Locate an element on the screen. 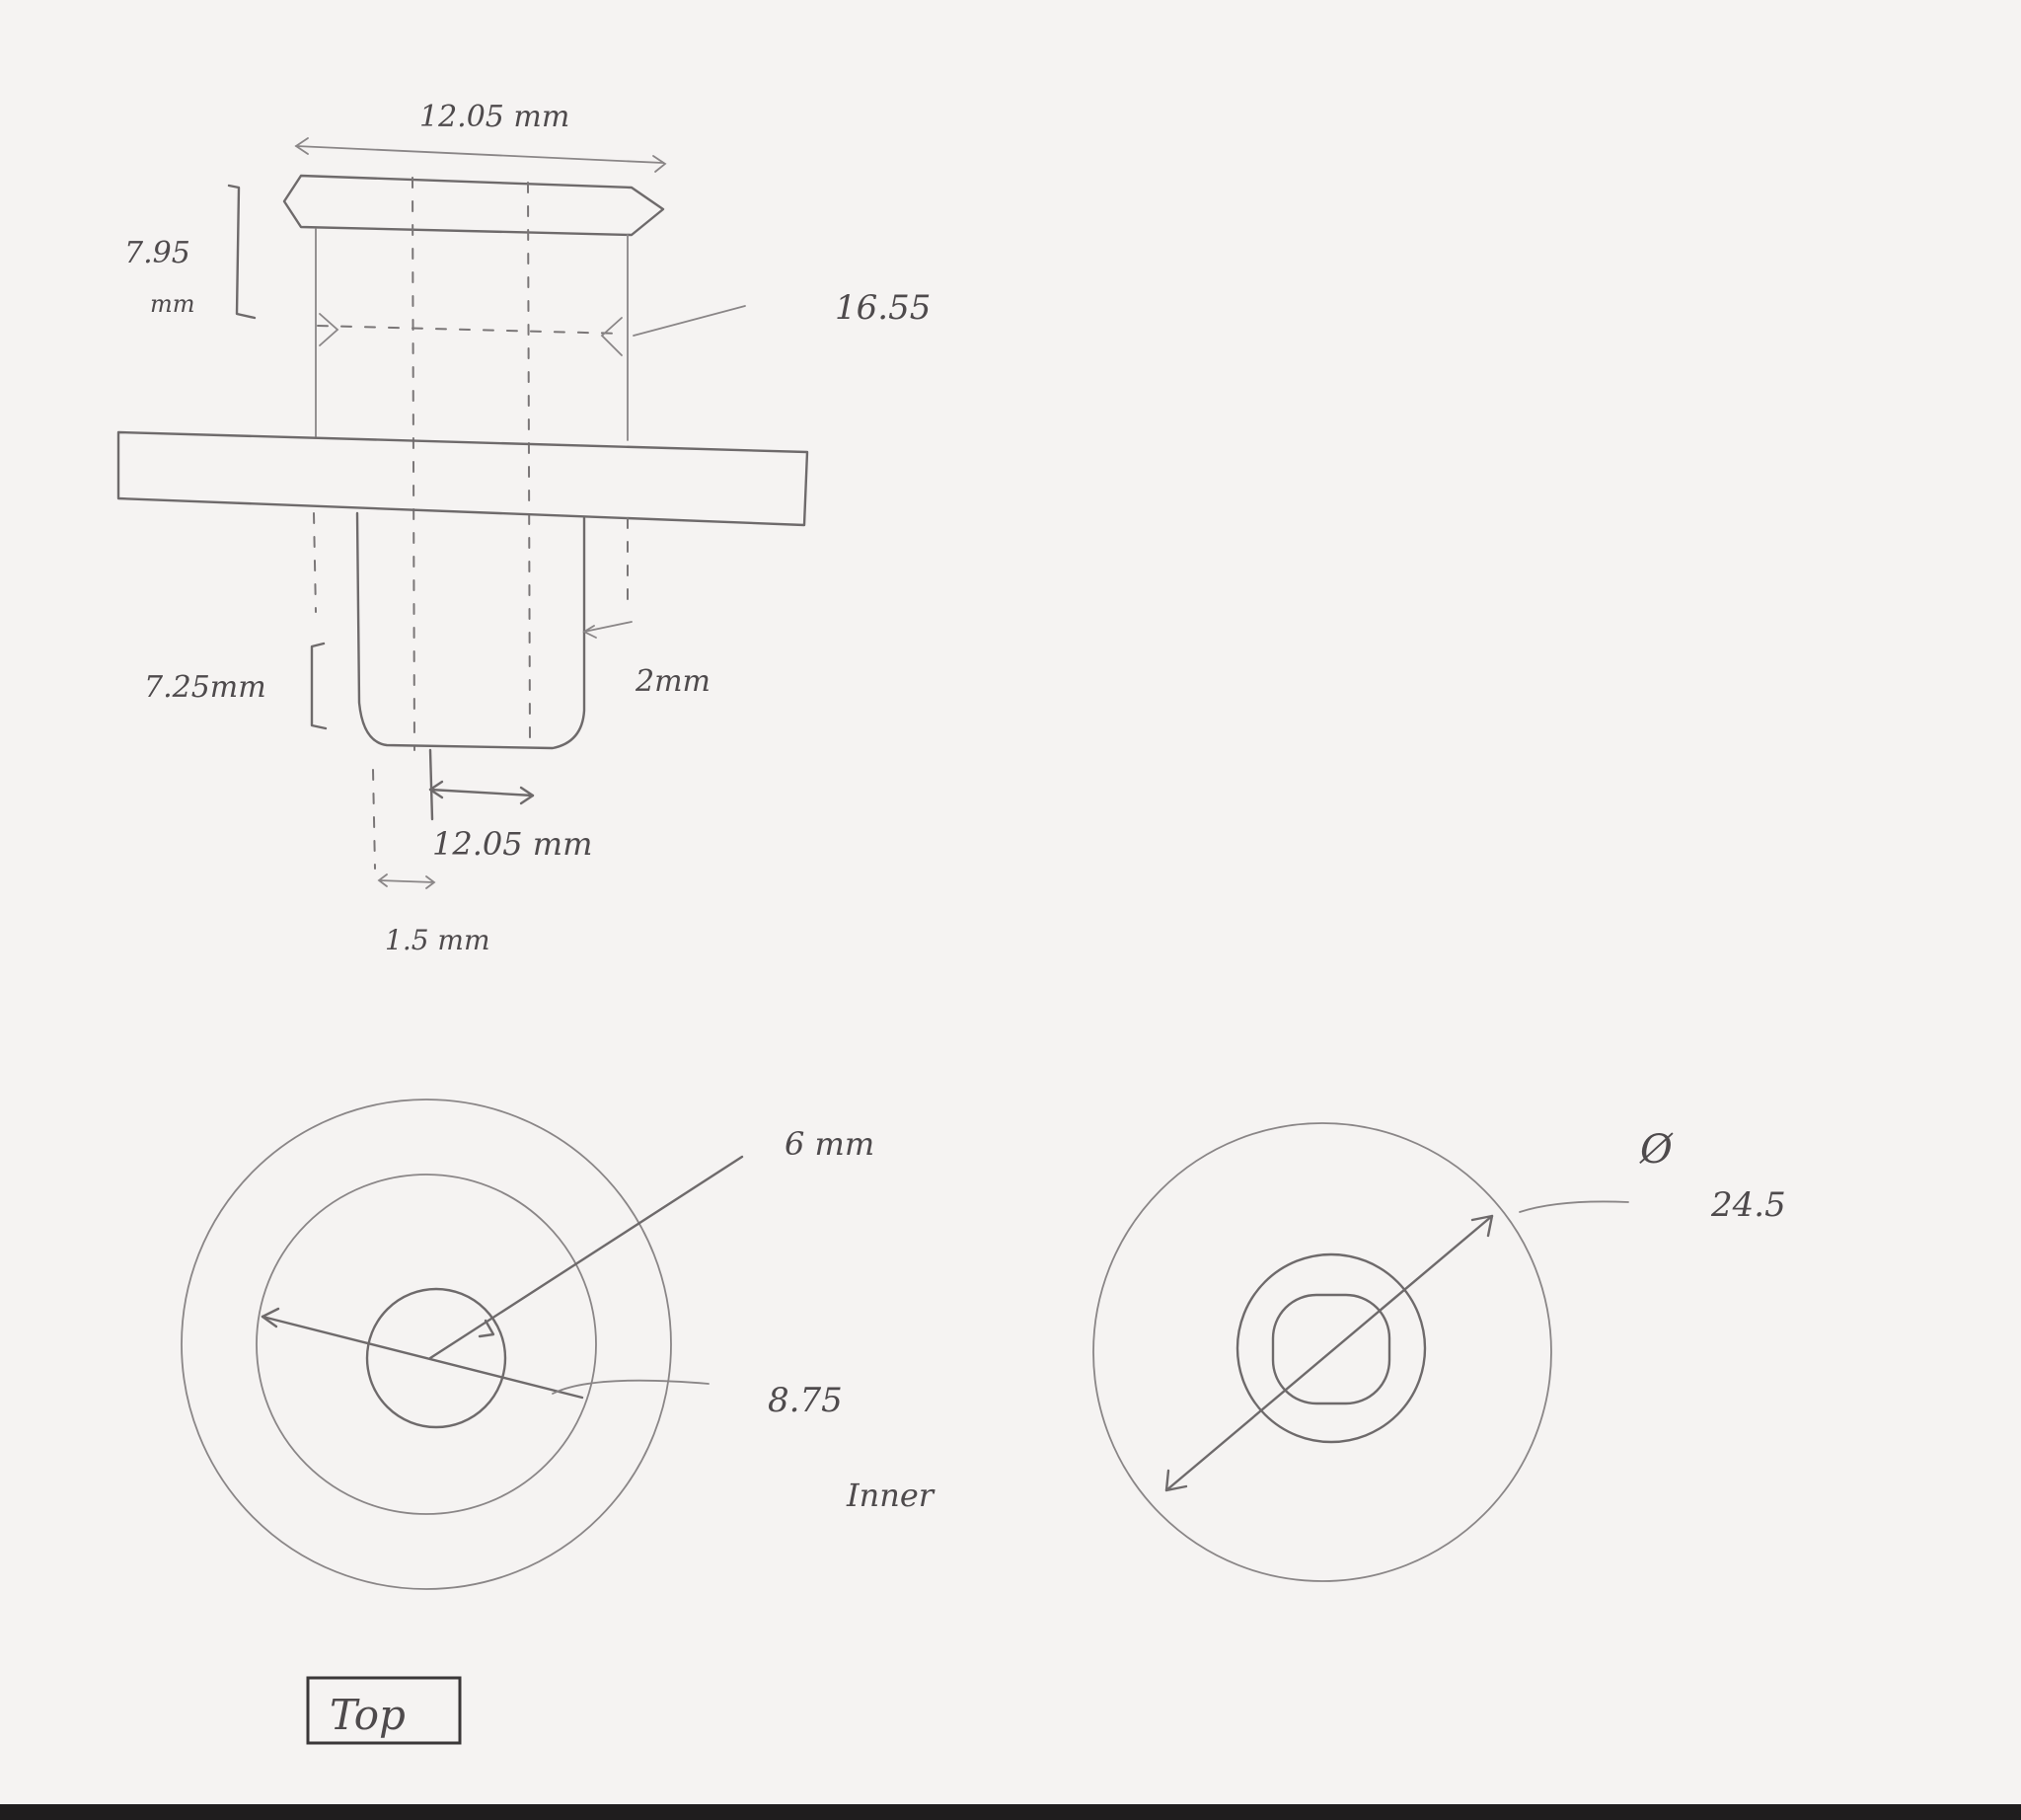 This screenshot has width=2021, height=1820. bottom-height-label: 7.25mm is located at coordinates (205, 687).